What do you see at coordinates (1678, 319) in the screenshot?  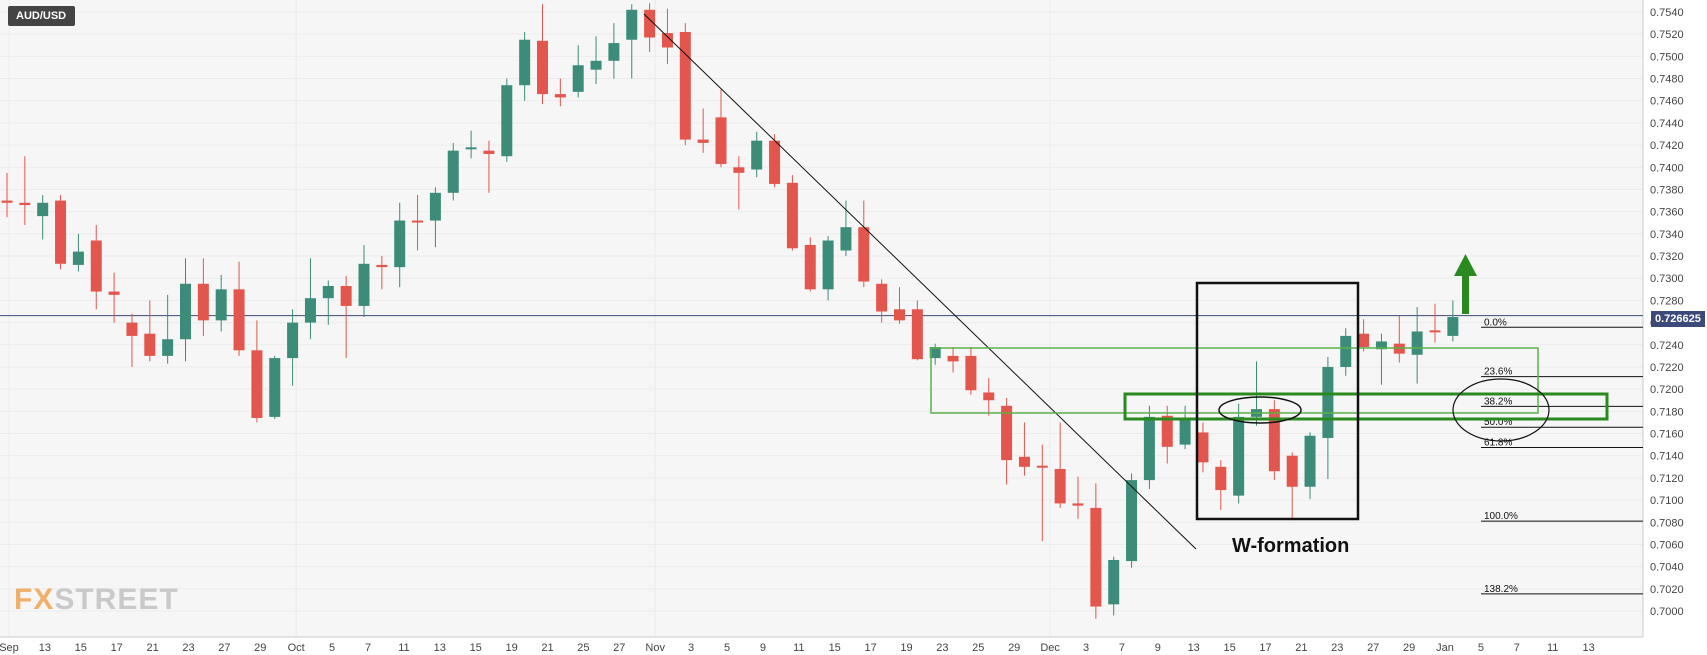 I see `last-price-tag: 0.726625` at bounding box center [1678, 319].